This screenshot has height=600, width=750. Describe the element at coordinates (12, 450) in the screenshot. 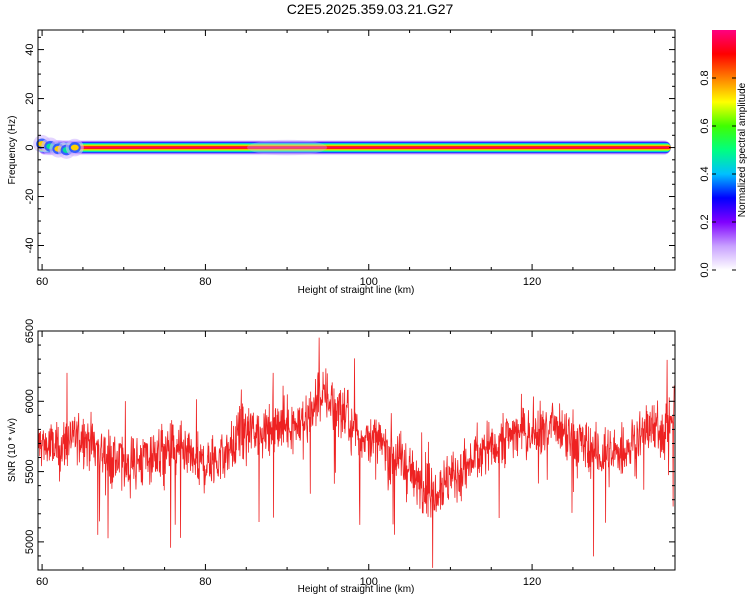

I see `snr-ylabel: SNR (10 * v/v)` at that location.